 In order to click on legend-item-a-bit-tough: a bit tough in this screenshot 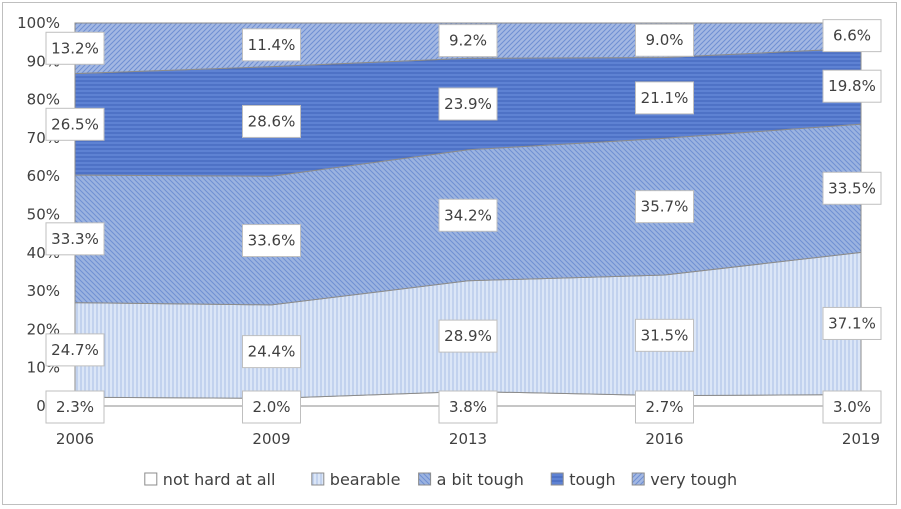, I will do `click(471, 479)`.